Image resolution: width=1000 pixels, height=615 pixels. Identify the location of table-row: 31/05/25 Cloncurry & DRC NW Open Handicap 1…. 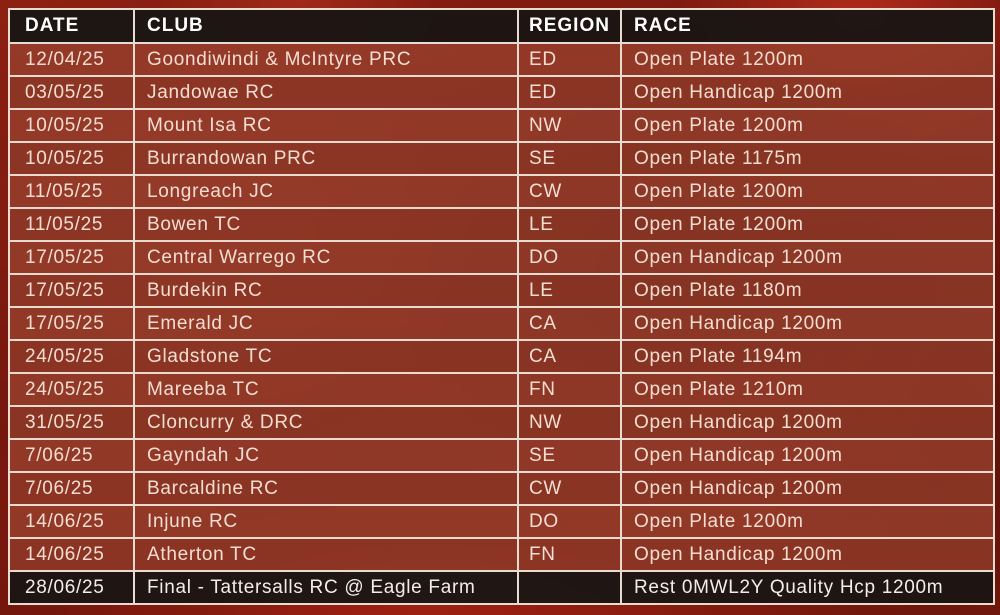
(501, 422).